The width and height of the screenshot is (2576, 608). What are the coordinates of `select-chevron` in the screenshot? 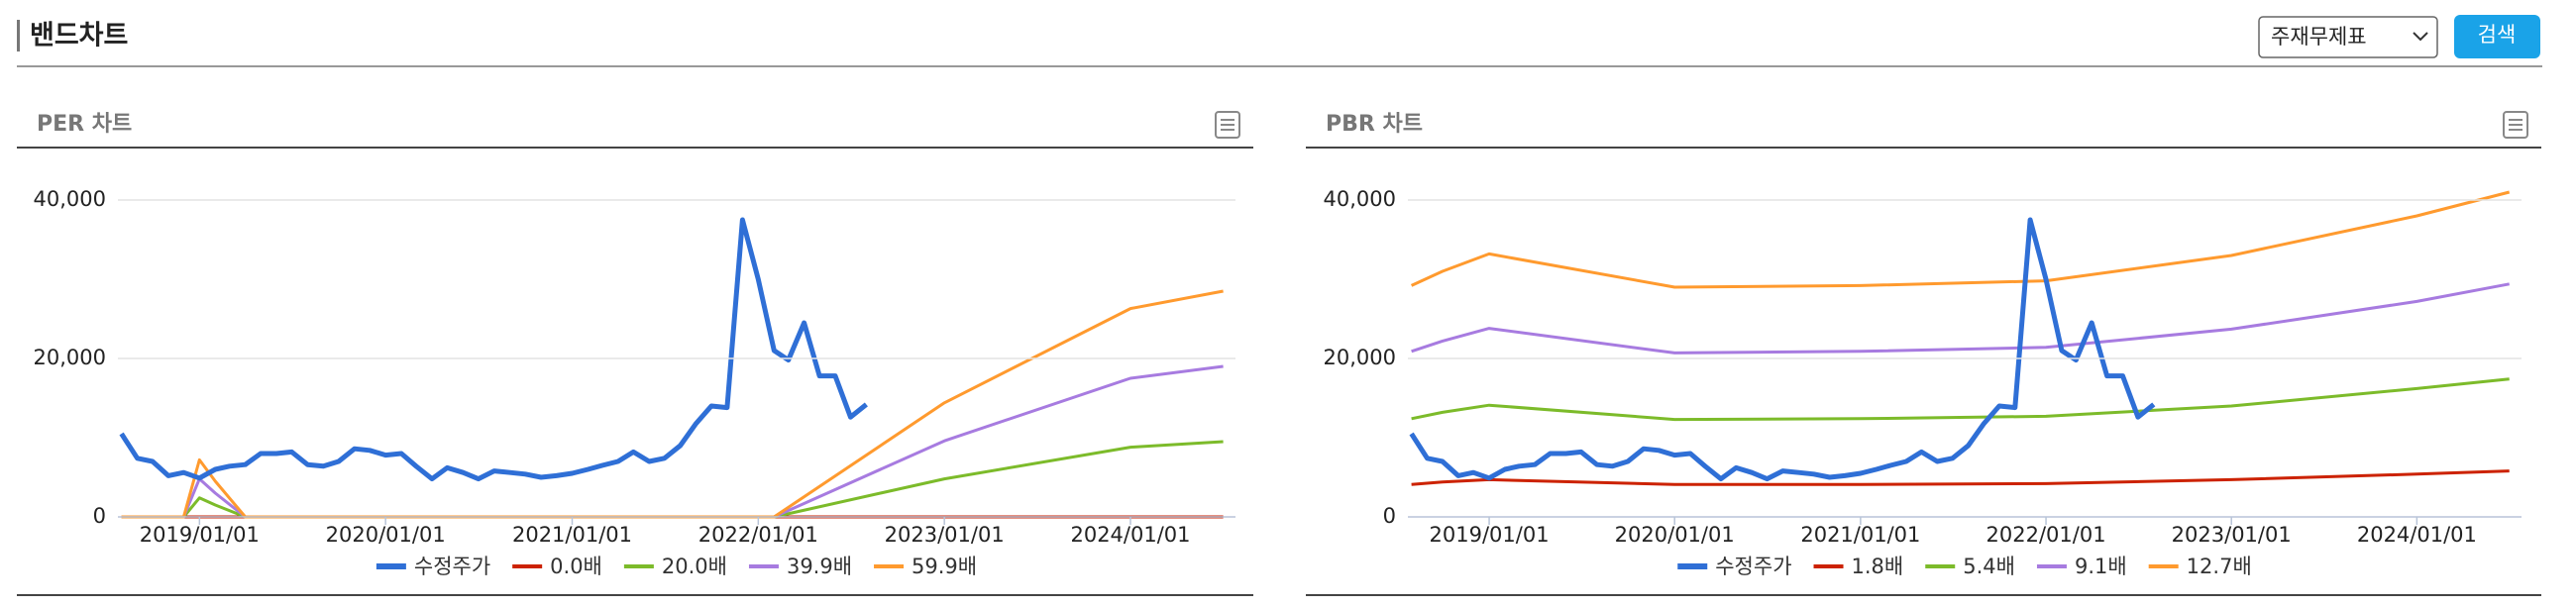 It's located at (2421, 37).